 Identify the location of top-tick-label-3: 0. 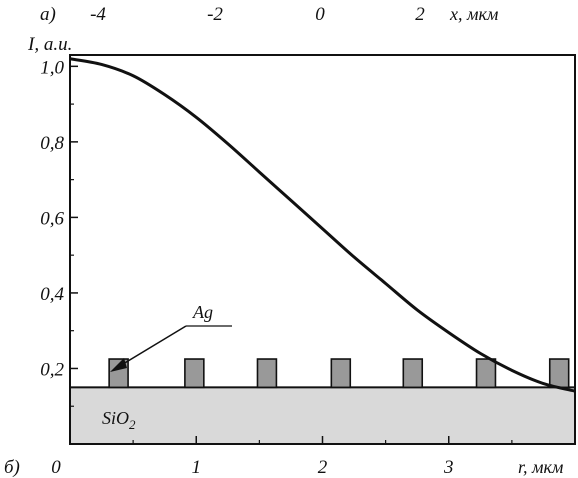
(320, 14).